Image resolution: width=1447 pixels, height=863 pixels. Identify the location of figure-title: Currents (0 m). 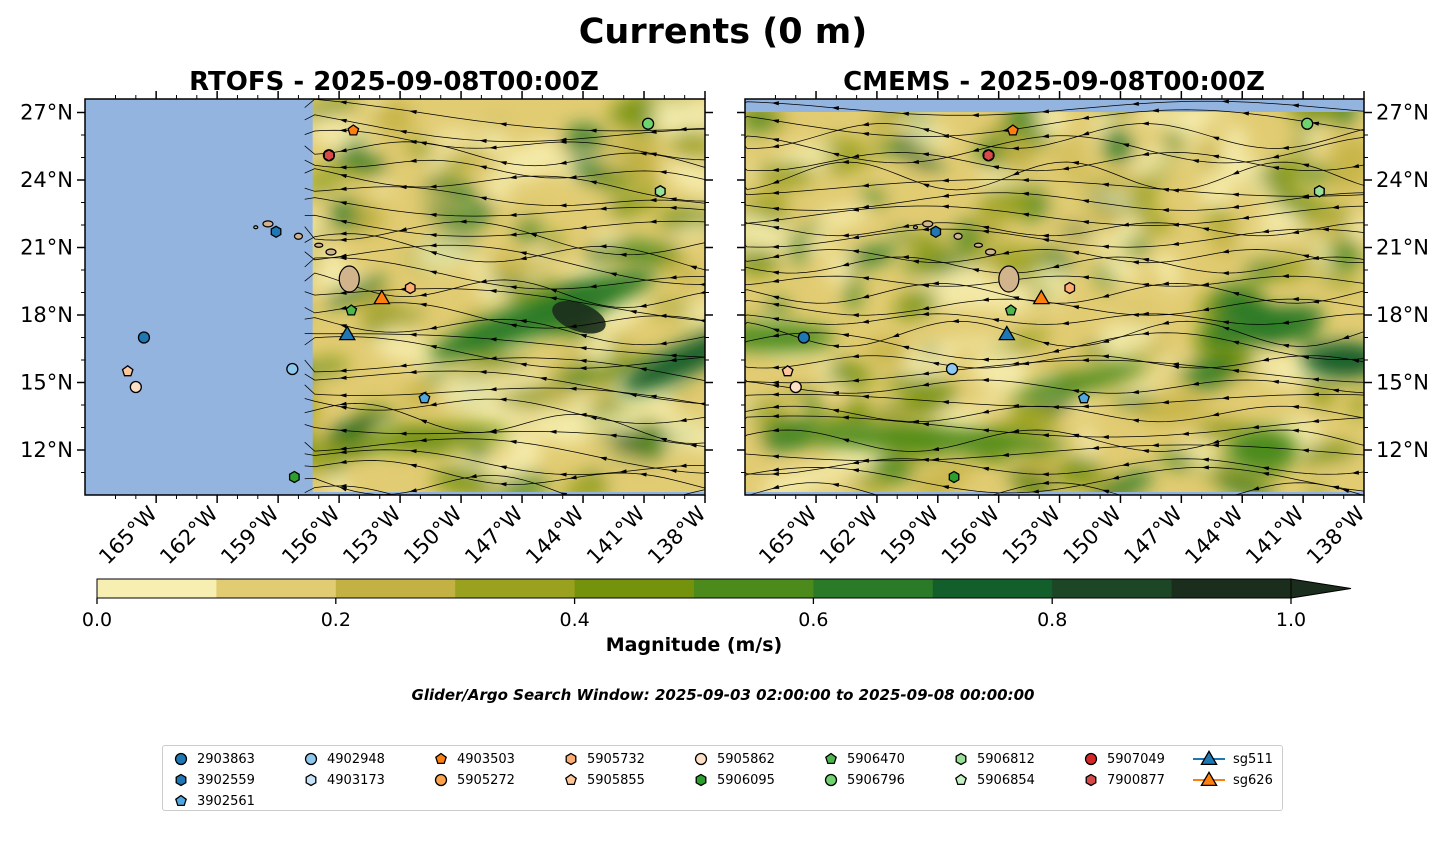
(723, 32).